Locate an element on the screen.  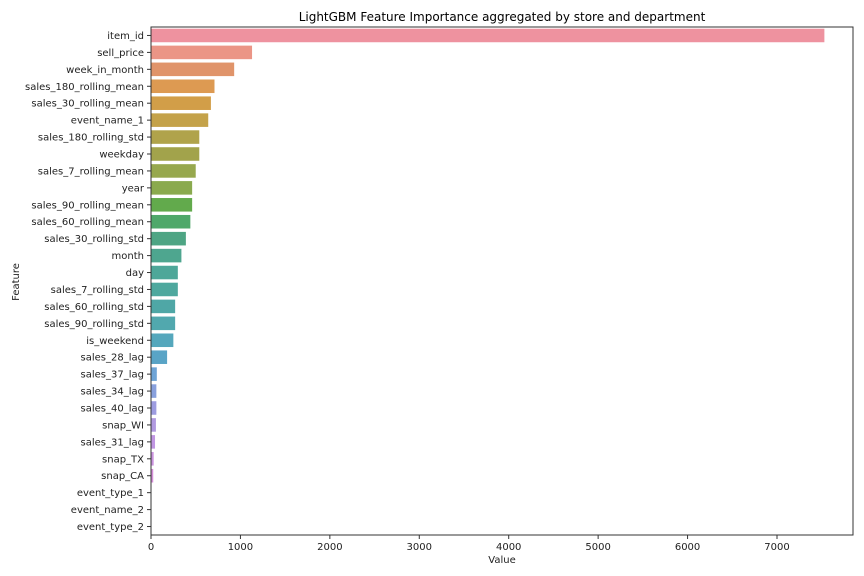
bar-snap_TX is located at coordinates (152, 459).